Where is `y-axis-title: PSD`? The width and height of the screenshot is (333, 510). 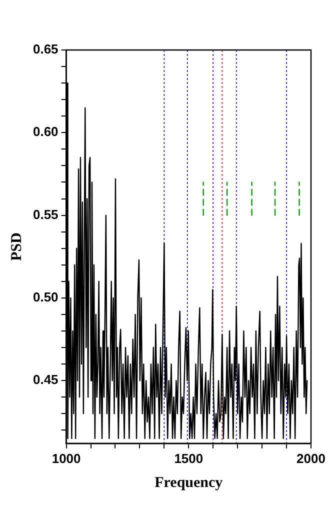 y-axis-title: PSD is located at coordinates (16, 246).